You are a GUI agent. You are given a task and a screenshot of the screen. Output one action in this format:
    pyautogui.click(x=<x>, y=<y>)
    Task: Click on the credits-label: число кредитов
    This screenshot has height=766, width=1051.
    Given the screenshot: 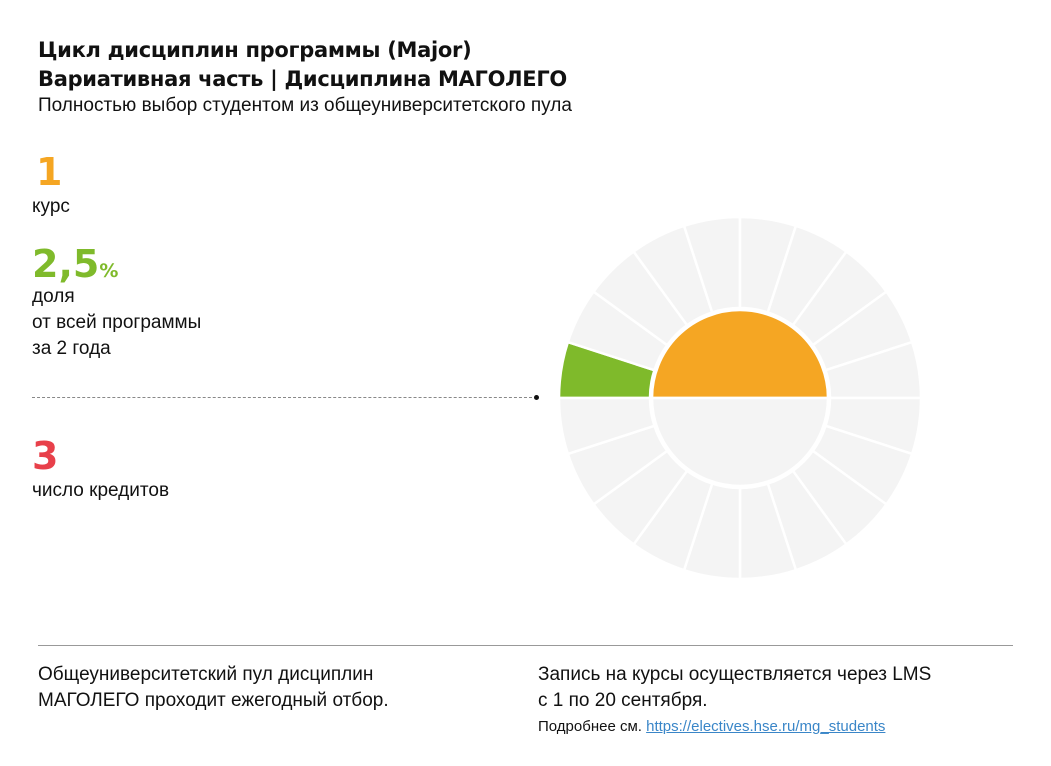 What is the action you would take?
    pyautogui.click(x=101, y=490)
    